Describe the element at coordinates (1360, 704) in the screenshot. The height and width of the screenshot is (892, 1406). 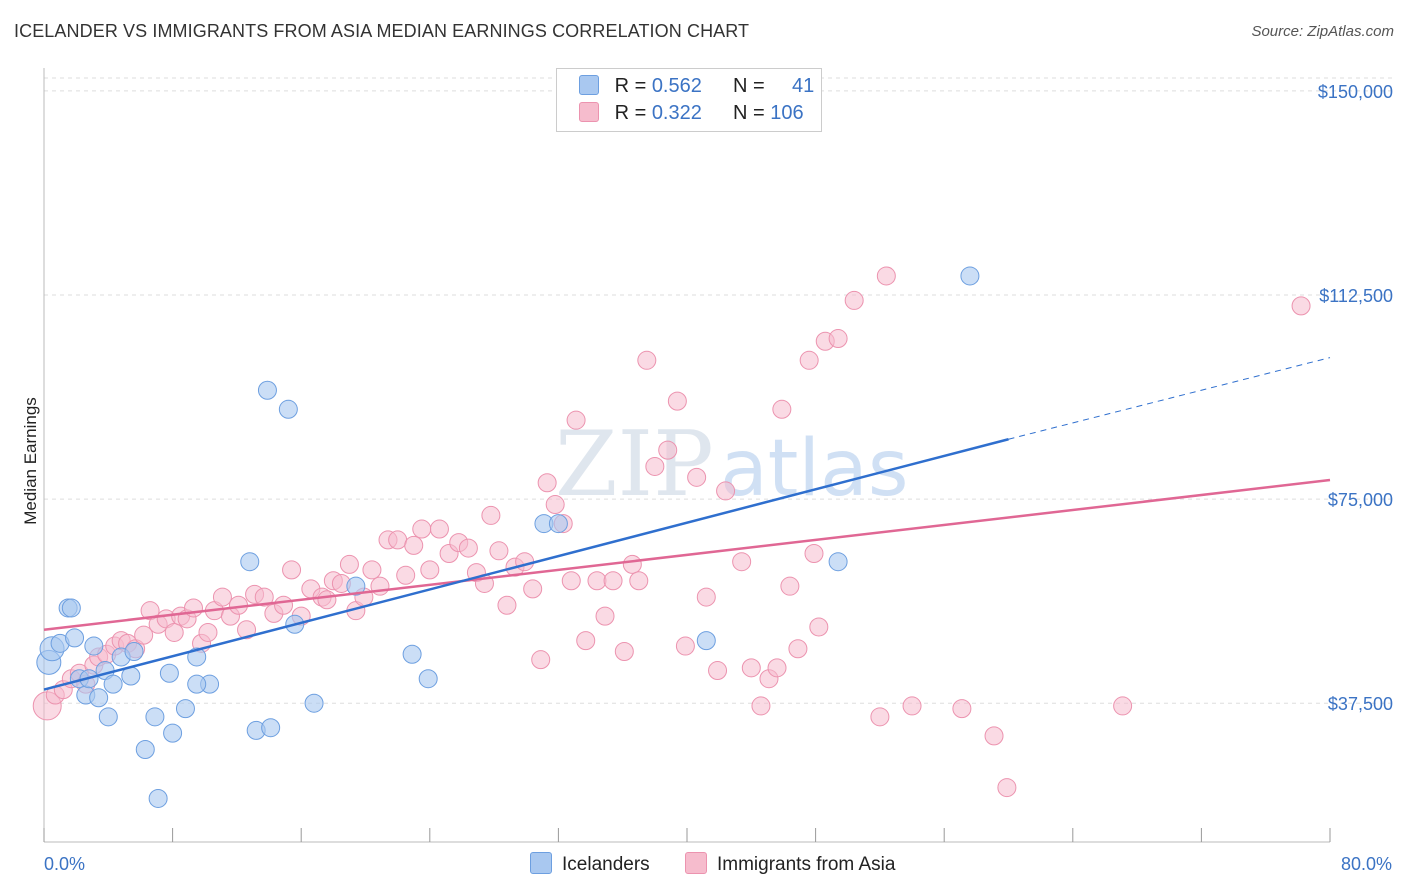
I see `y-tick-label: $37,500` at that location.